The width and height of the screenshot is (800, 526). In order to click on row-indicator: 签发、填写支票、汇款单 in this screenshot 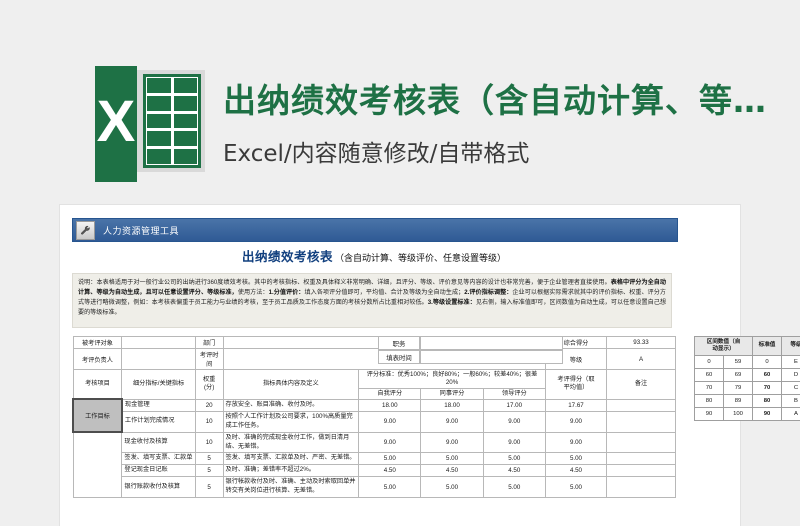, I will do `click(158, 459)`.